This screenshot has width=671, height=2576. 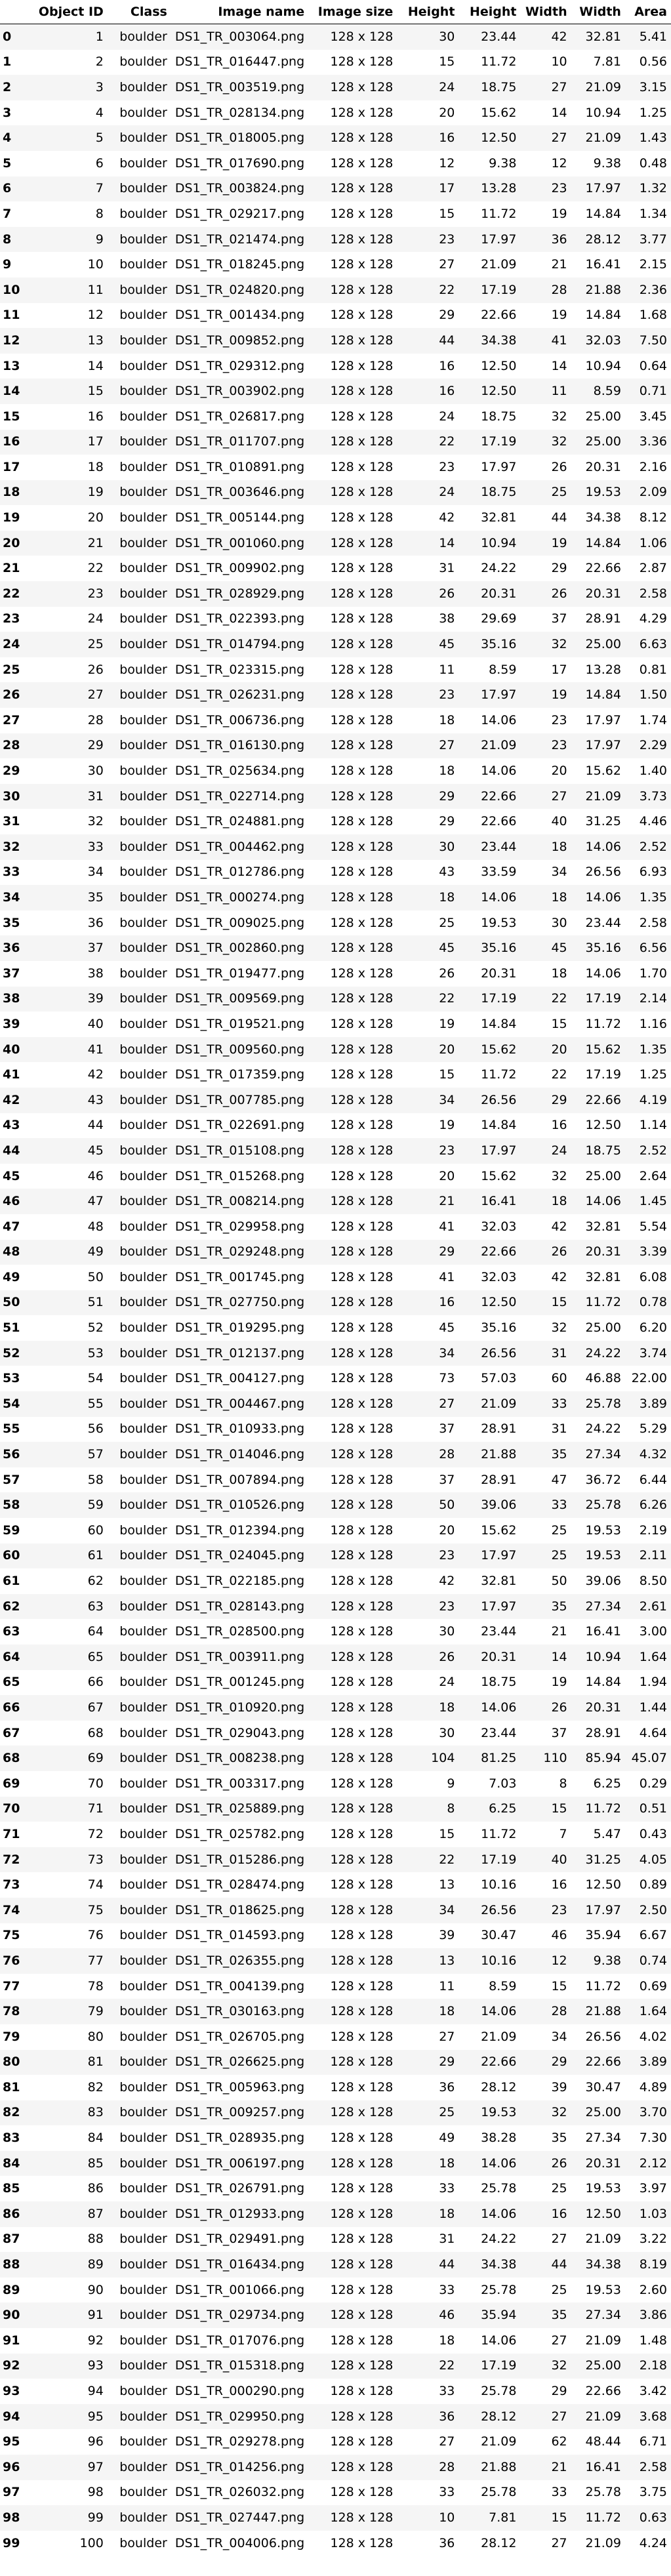 What do you see at coordinates (95, 1884) in the screenshot?
I see `cell-object-id: 74` at bounding box center [95, 1884].